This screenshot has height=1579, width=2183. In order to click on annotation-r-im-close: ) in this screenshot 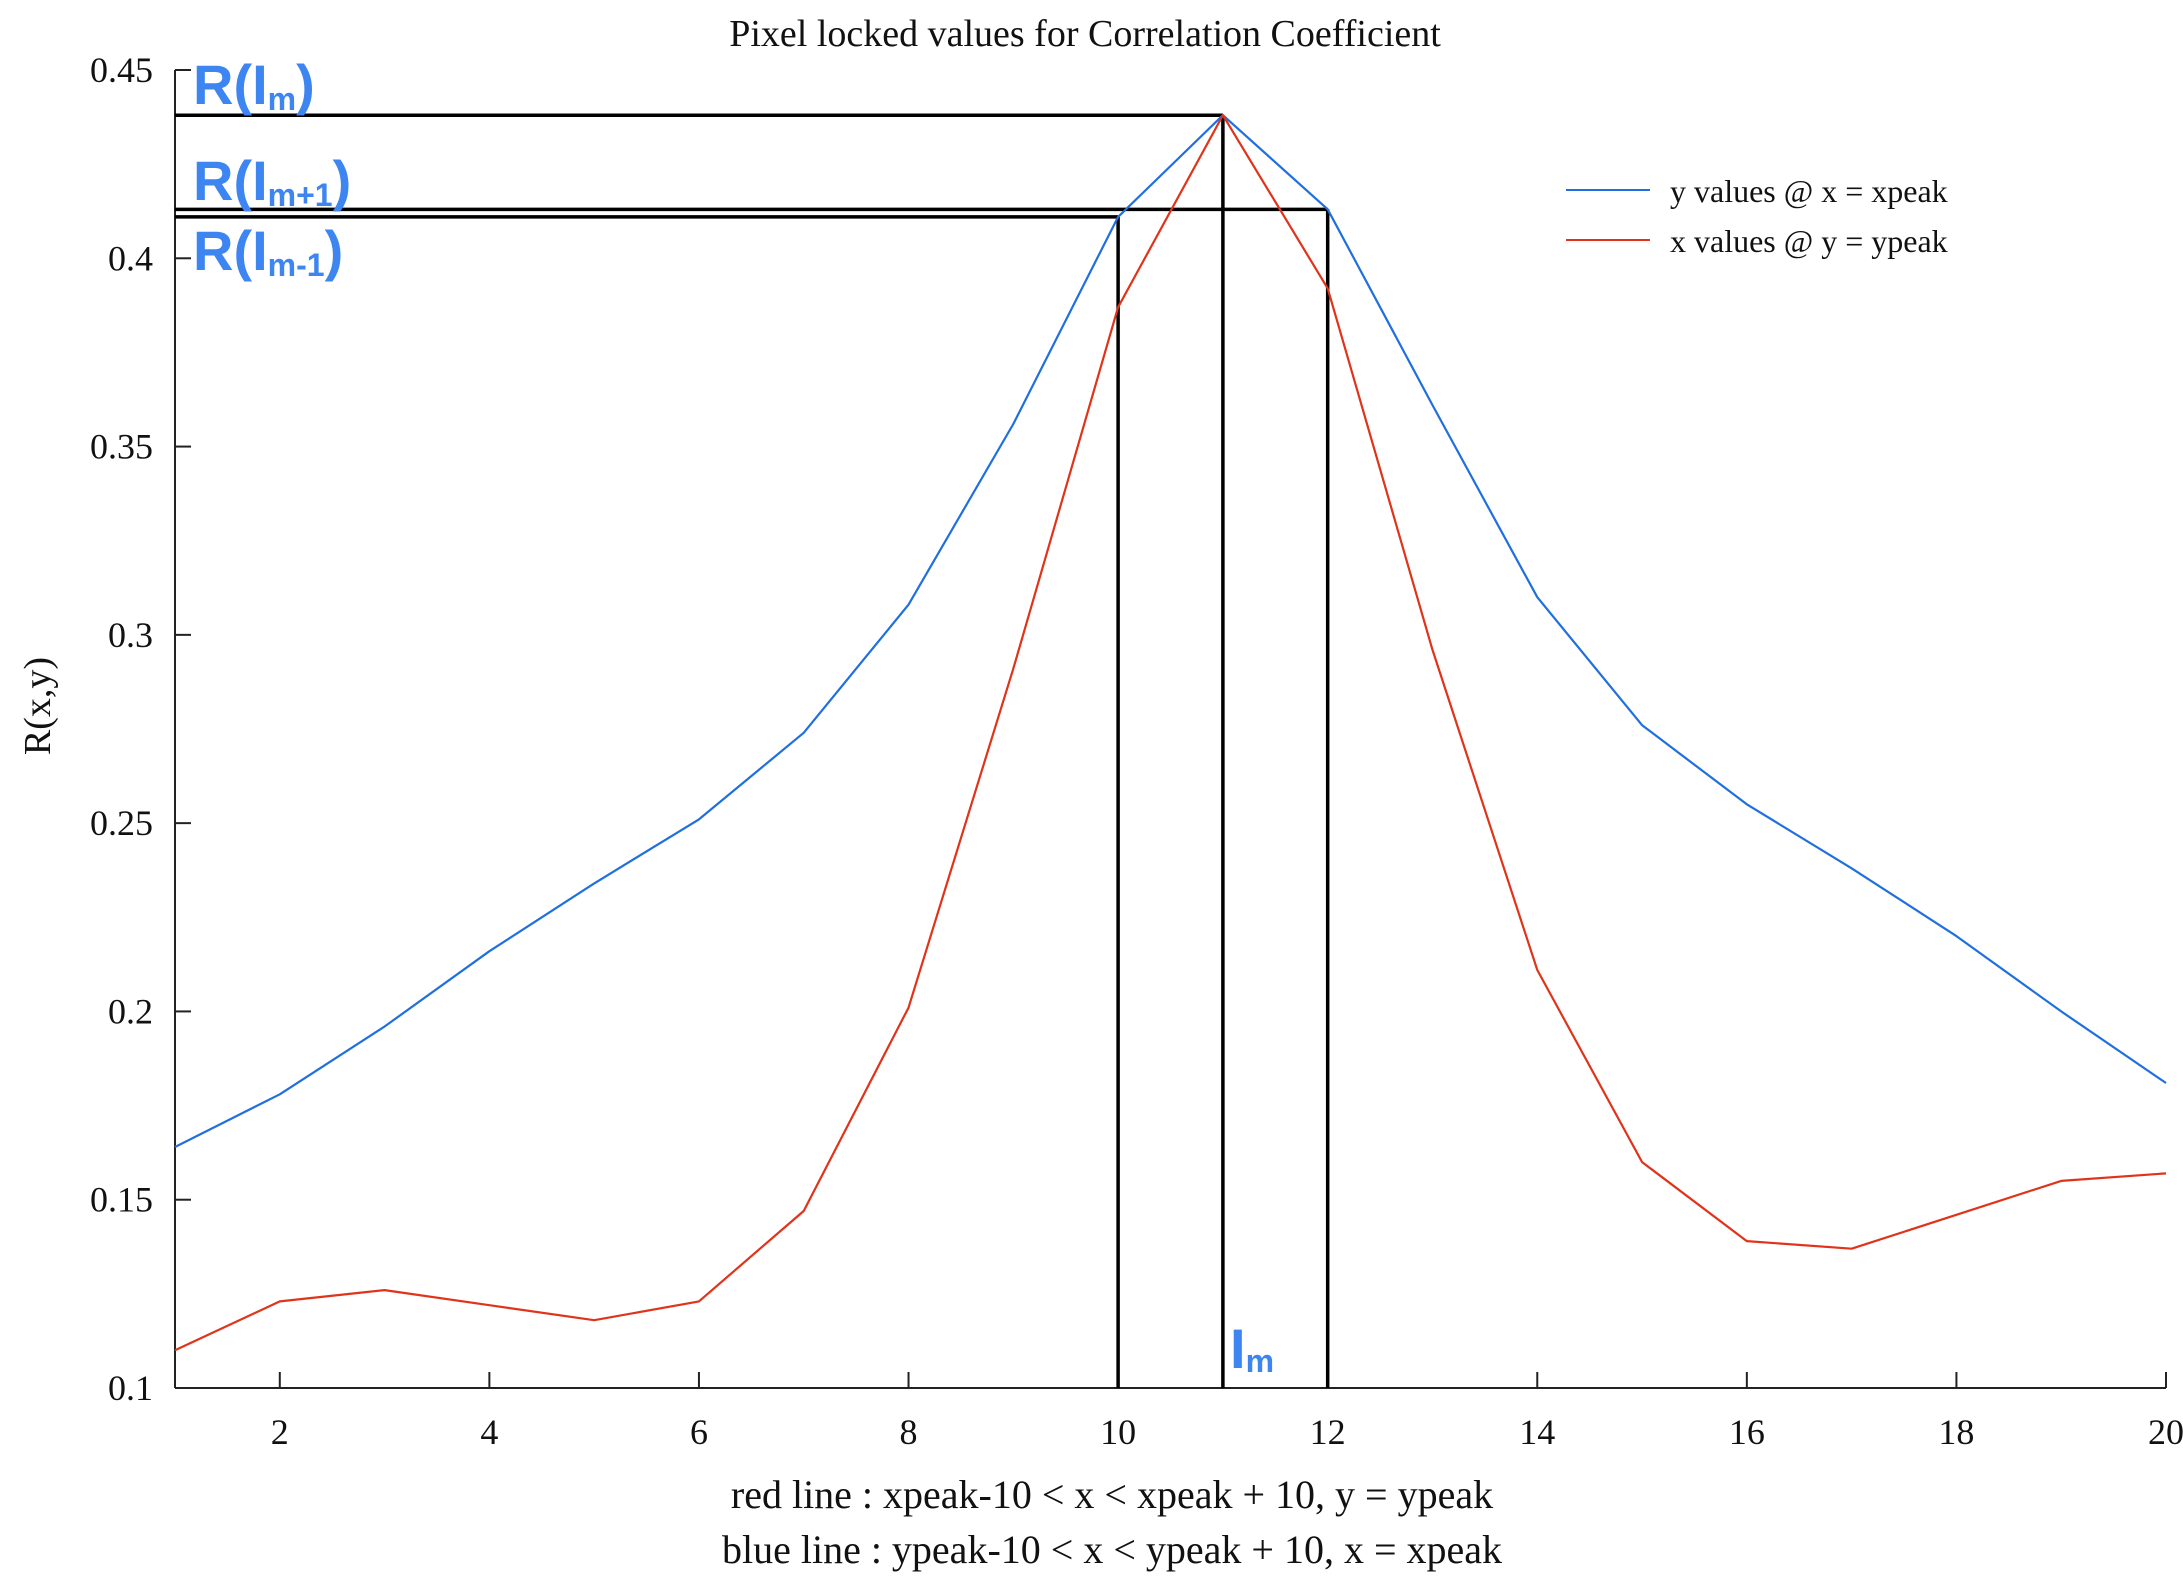, I will do `click(305, 84)`.